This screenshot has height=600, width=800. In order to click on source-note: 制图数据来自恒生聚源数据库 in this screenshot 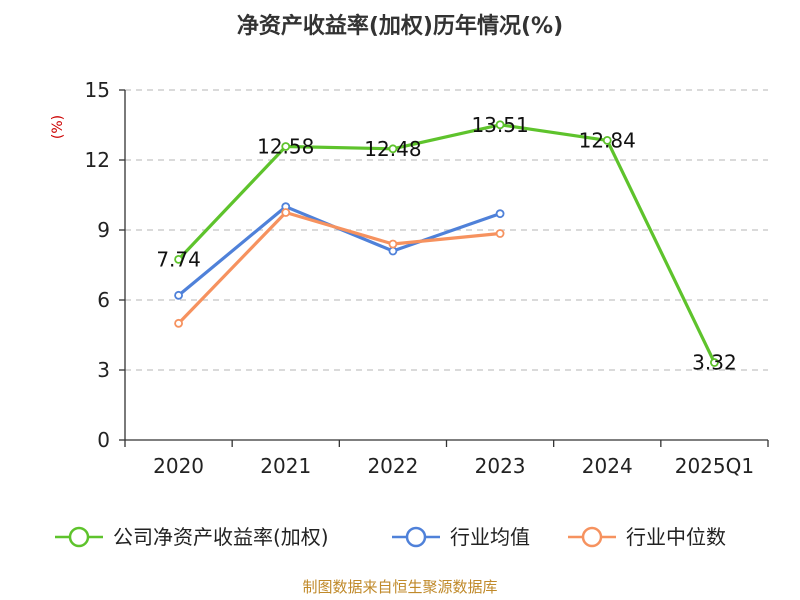, I will do `click(399, 587)`.